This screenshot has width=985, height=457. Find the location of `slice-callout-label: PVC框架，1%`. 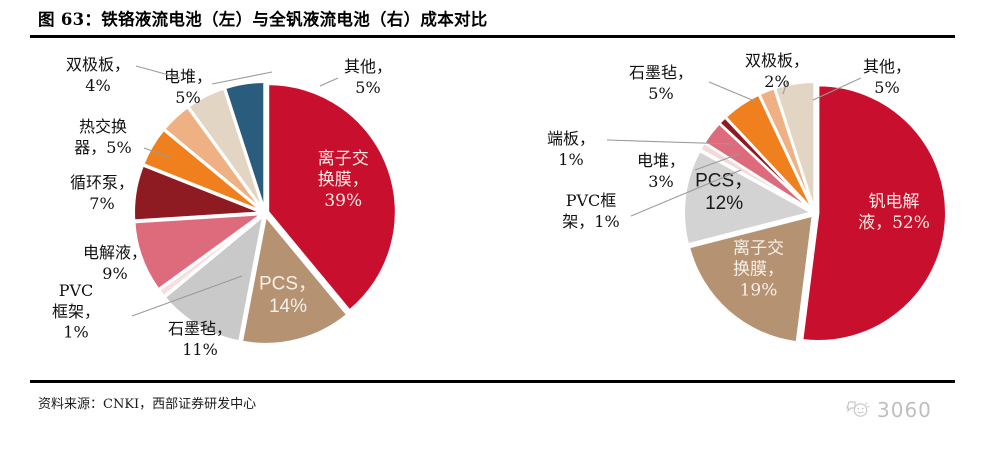

slice-callout-label: PVC框架，1% is located at coordinates (590, 211).